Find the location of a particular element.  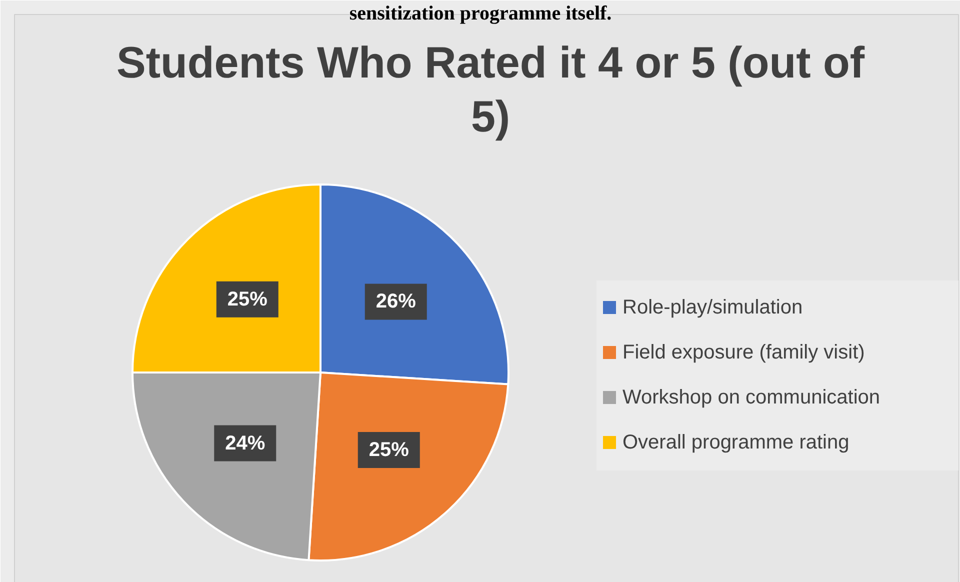

data-label: 26% is located at coordinates (396, 301).